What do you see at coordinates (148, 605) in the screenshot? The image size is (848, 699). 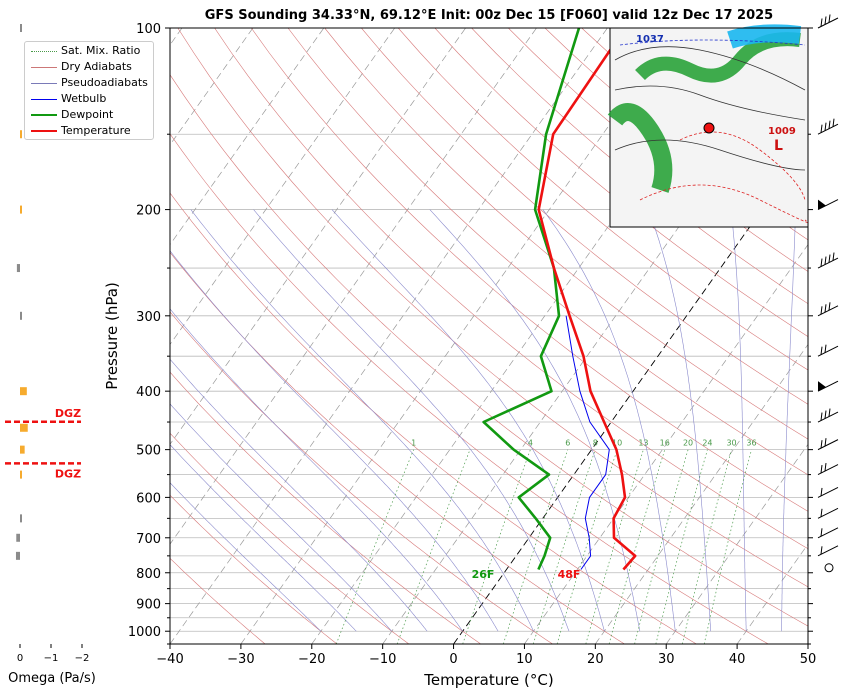 I see `y-tick-label: 900` at bounding box center [148, 605].